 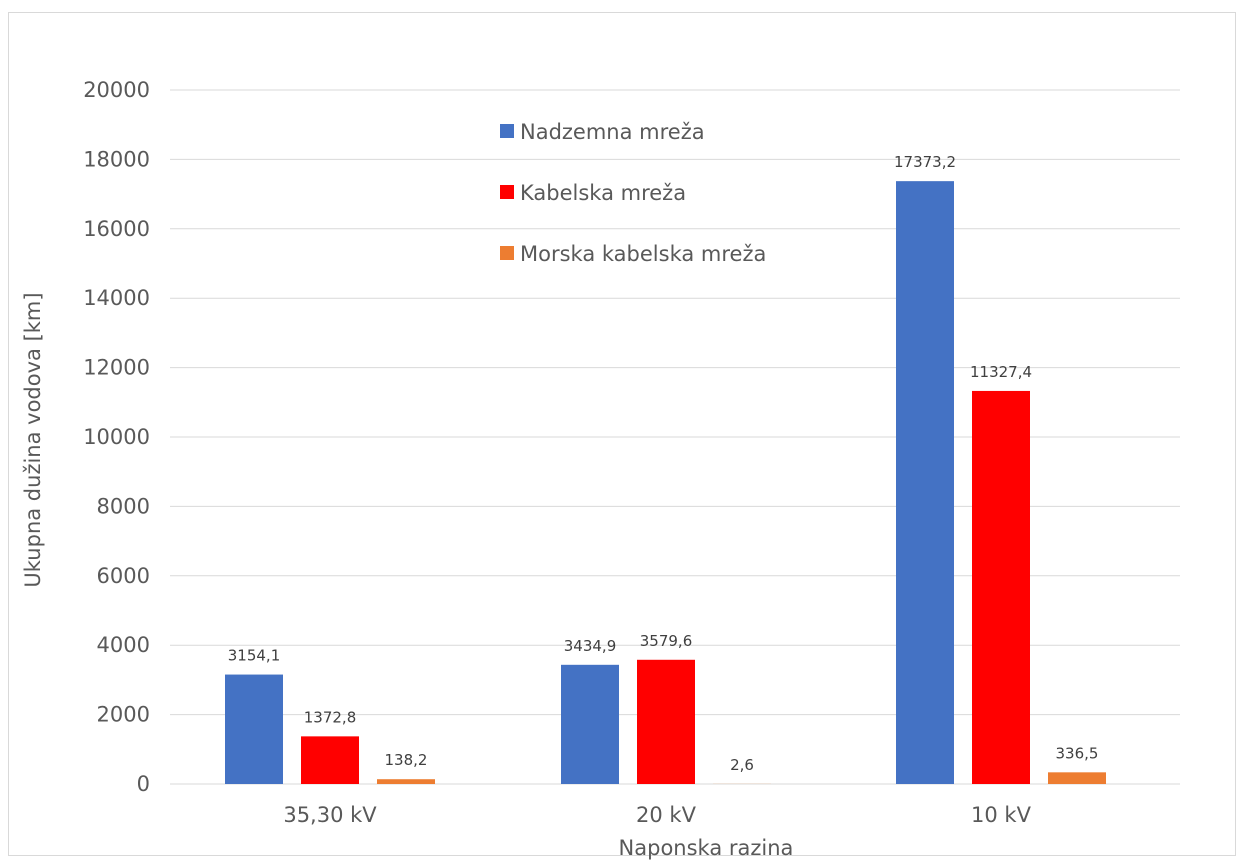 What do you see at coordinates (116, 90) in the screenshot?
I see `y-tick-label: 20000` at bounding box center [116, 90].